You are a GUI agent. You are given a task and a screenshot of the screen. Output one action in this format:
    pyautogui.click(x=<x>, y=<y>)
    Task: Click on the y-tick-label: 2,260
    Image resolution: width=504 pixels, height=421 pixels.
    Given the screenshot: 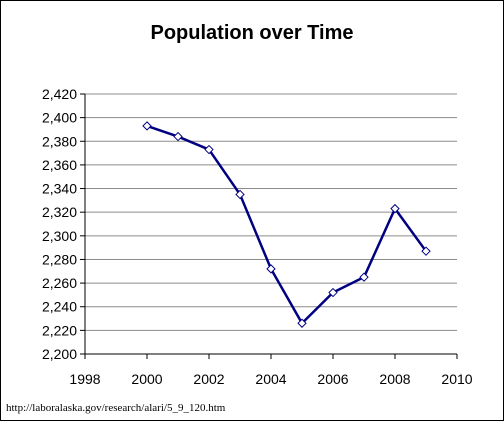 What is the action you would take?
    pyautogui.click(x=59, y=283)
    